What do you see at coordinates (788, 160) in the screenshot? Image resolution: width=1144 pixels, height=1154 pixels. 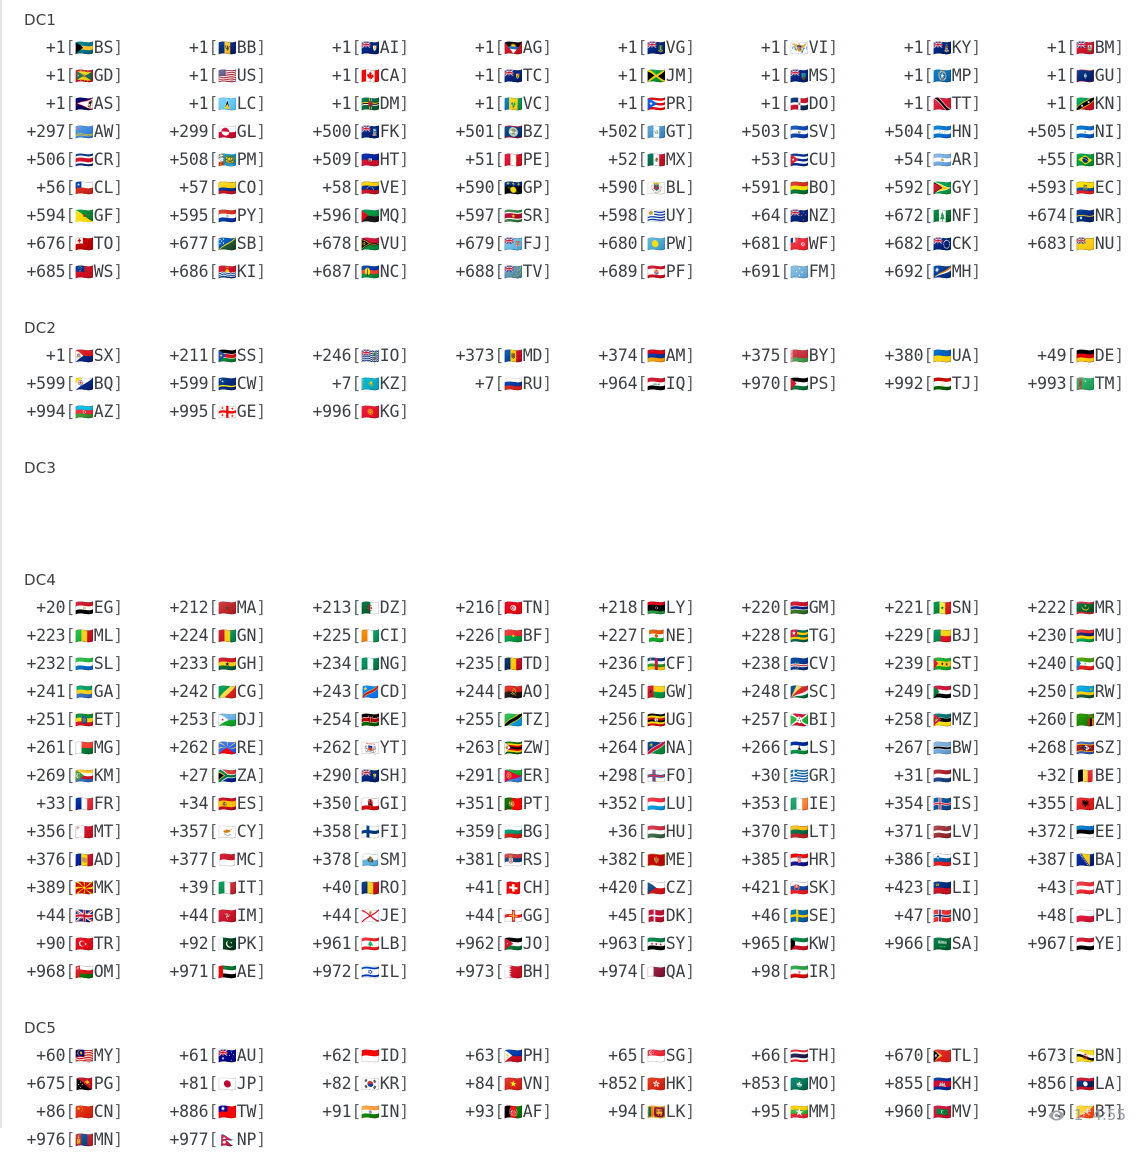 I see `dial-code-entry: +53[🇨🇺CU]` at bounding box center [788, 160].